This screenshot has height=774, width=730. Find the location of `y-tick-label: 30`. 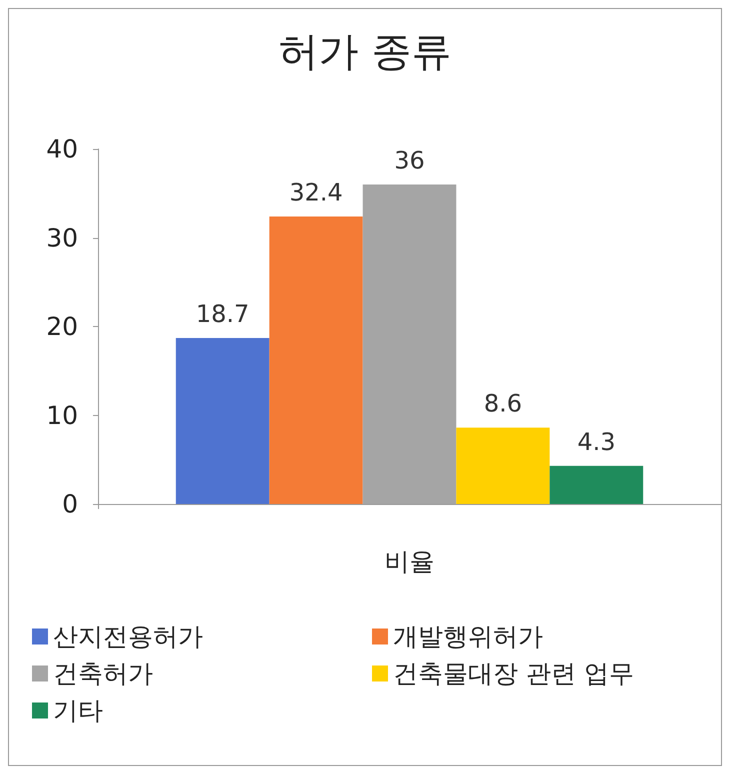

y-tick-label: 30 is located at coordinates (62, 237).